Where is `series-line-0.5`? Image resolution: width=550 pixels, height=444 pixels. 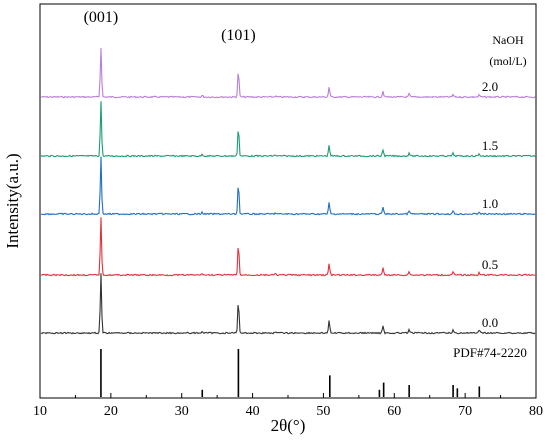
series-line-0.5 is located at coordinates (288, 247).